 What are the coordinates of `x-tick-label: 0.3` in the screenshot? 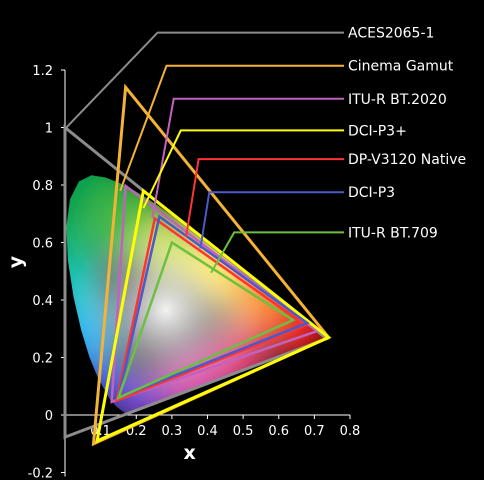 It's located at (172, 431).